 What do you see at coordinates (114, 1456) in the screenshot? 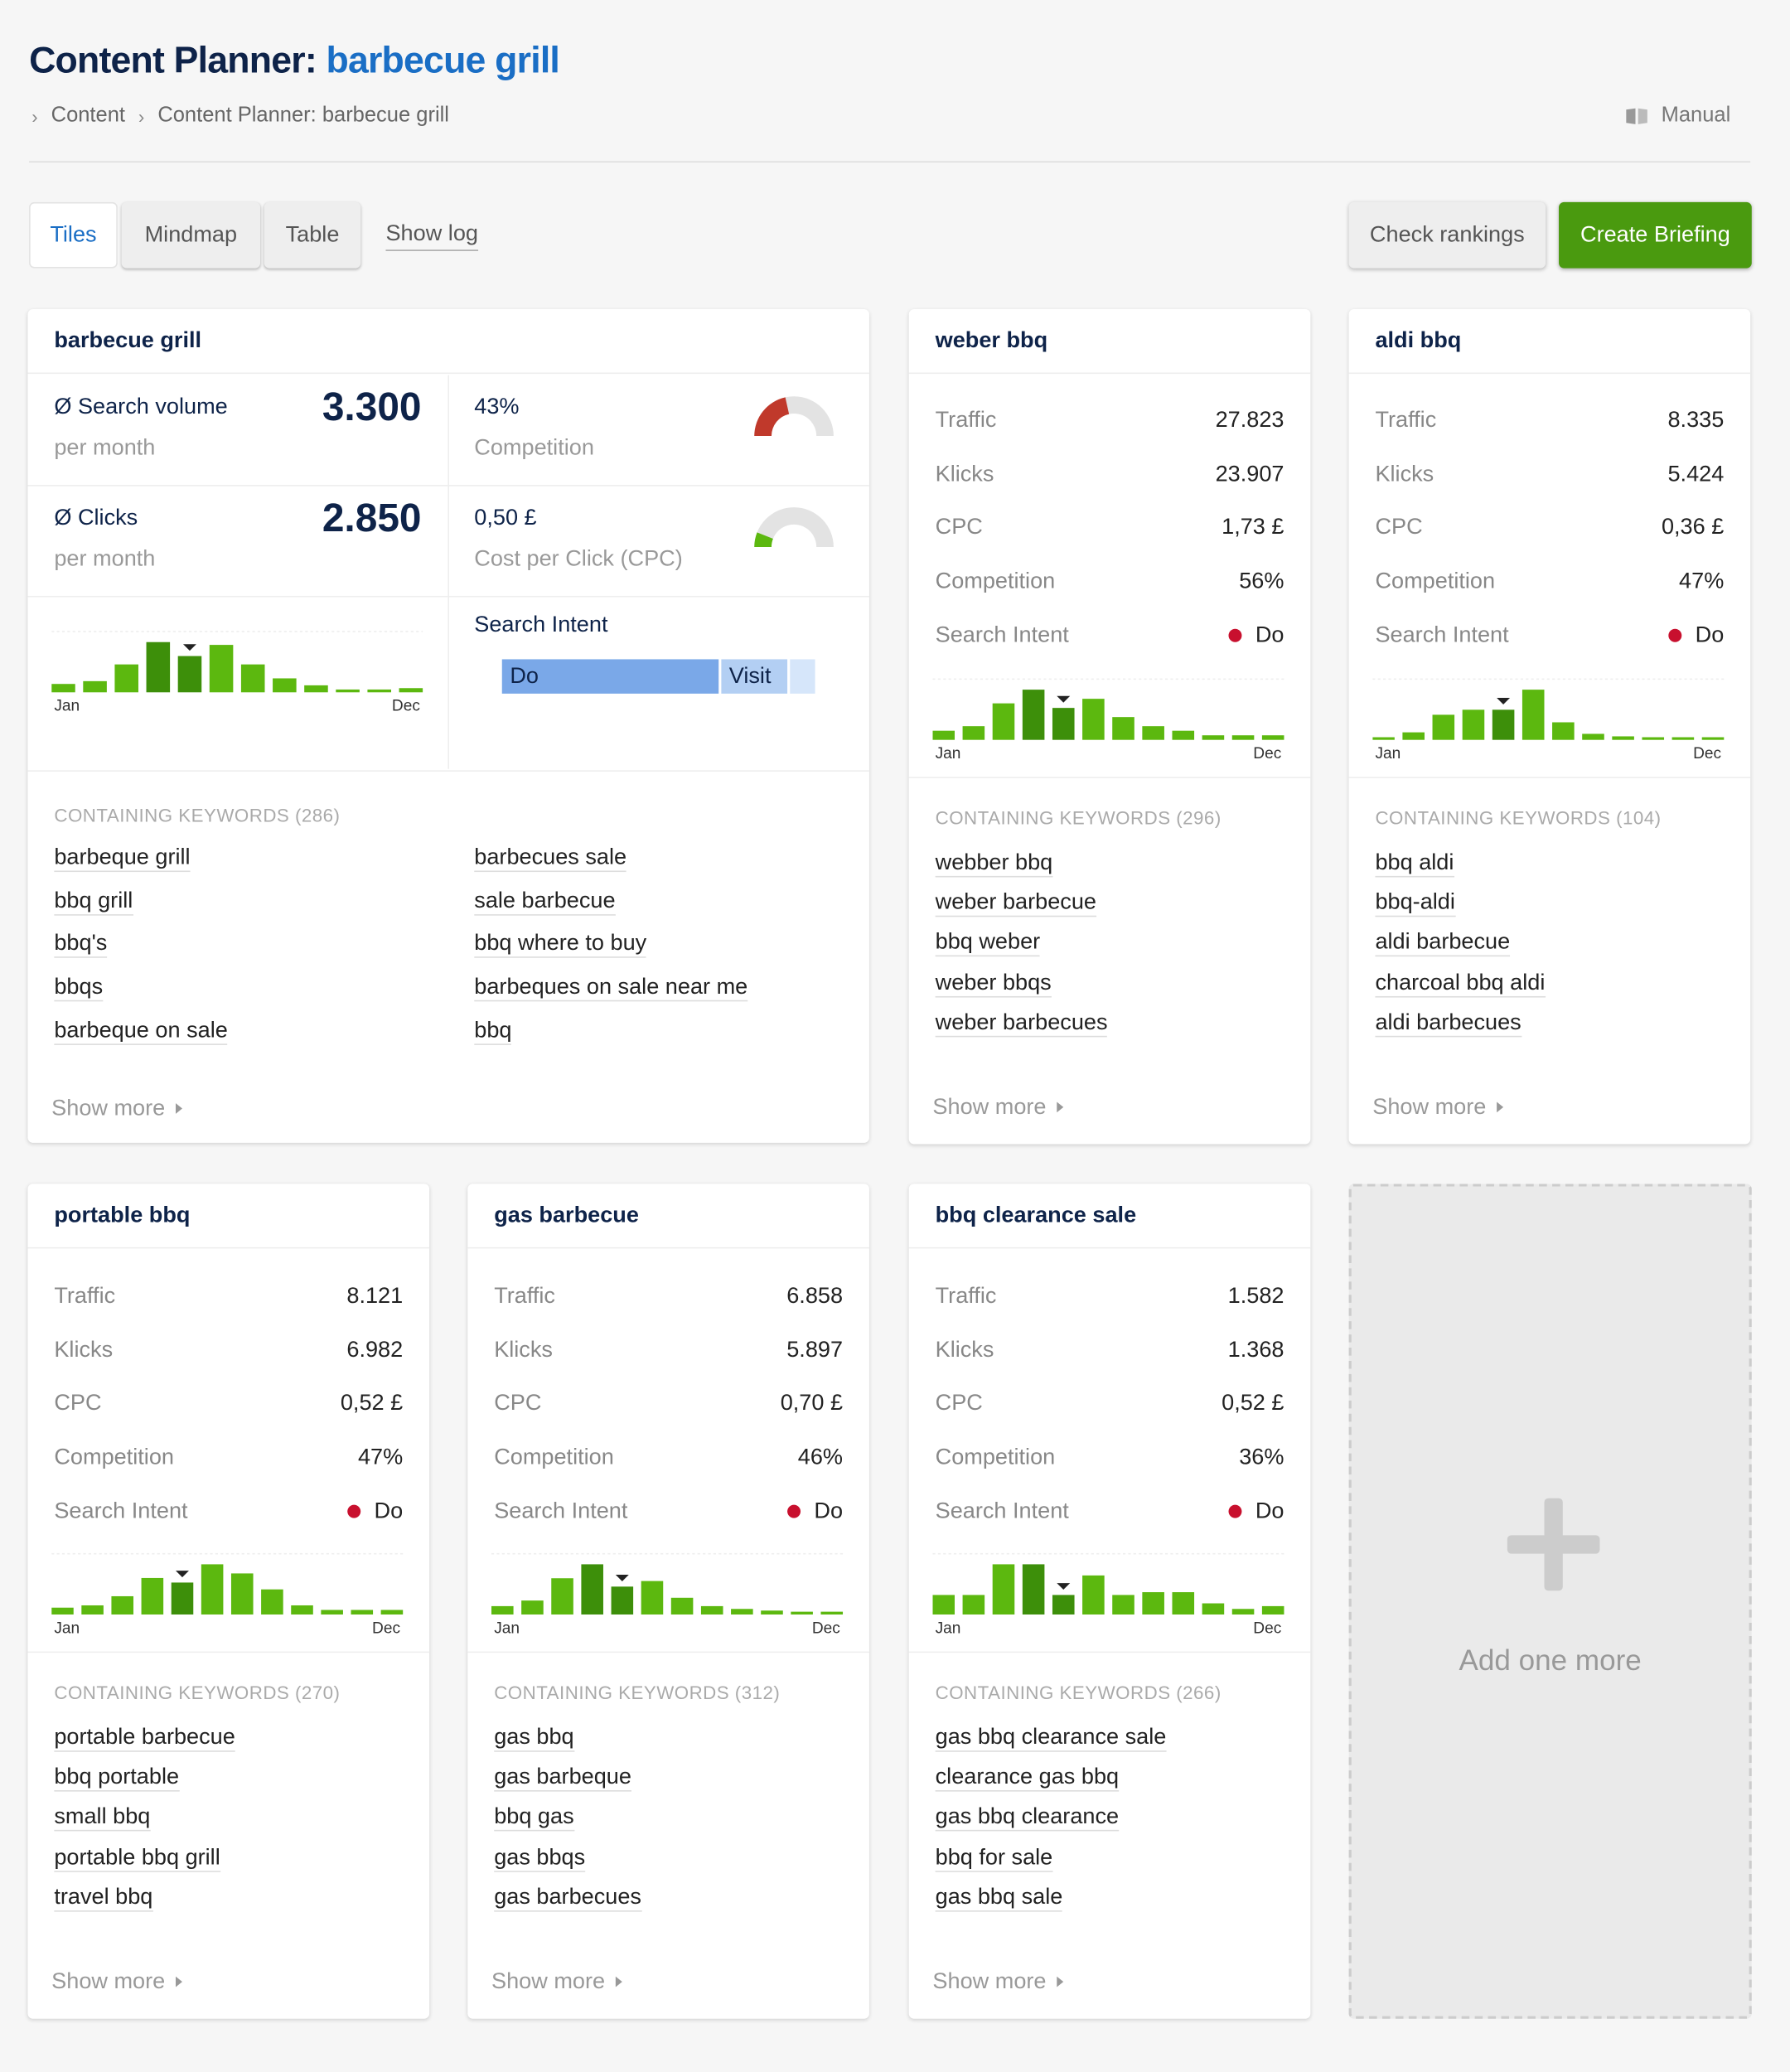
I see `competition-metric-label: Competition` at bounding box center [114, 1456].